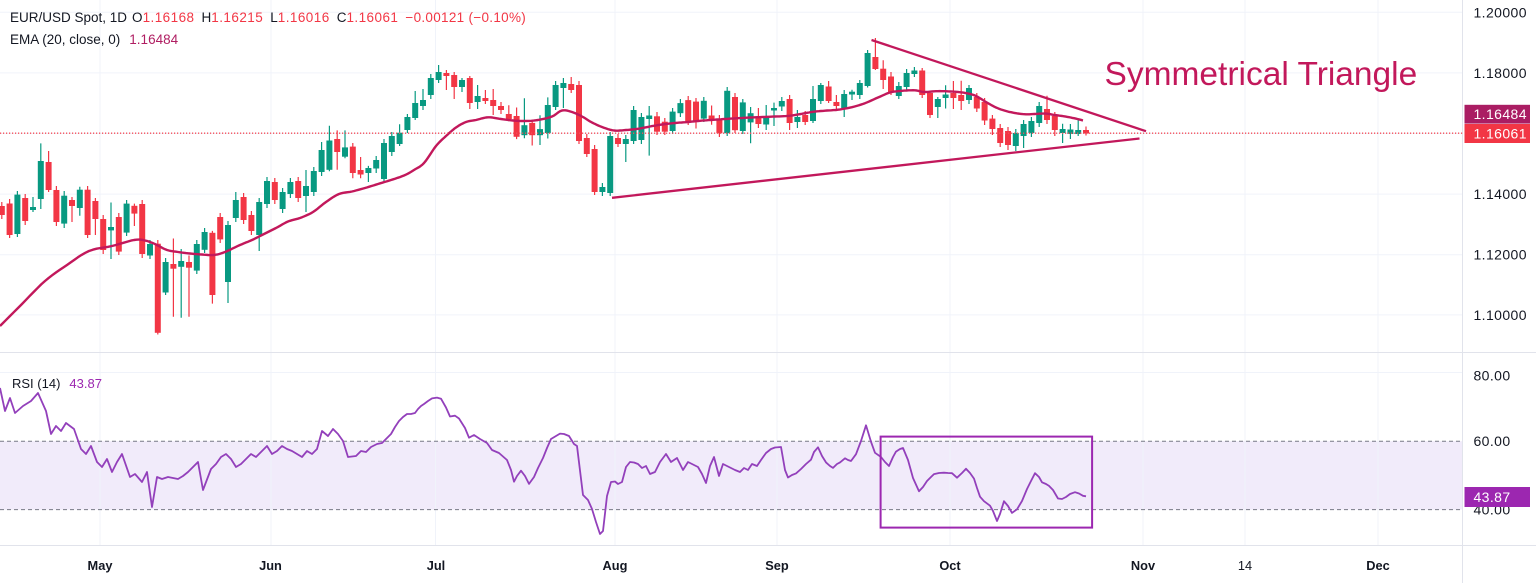  Describe the element at coordinates (270, 565) in the screenshot. I see `svg-text: Jun` at that location.